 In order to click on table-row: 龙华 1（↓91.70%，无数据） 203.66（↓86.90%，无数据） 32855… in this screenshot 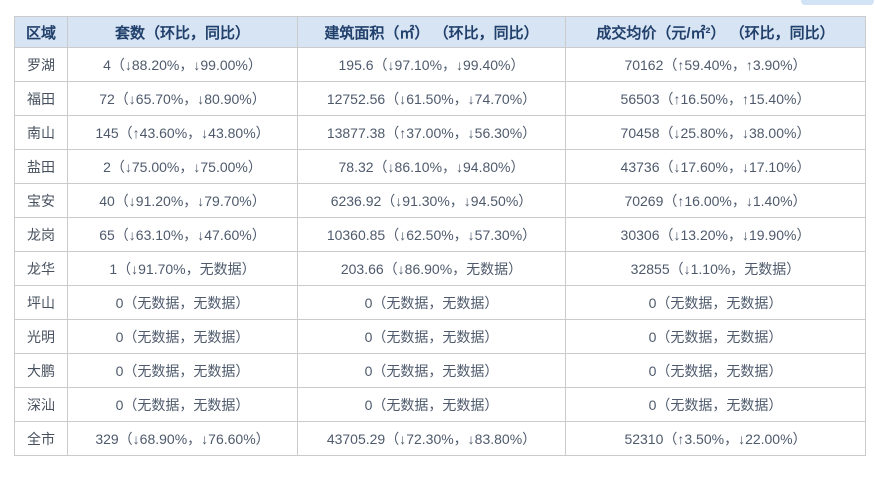, I will do `click(440, 268)`.